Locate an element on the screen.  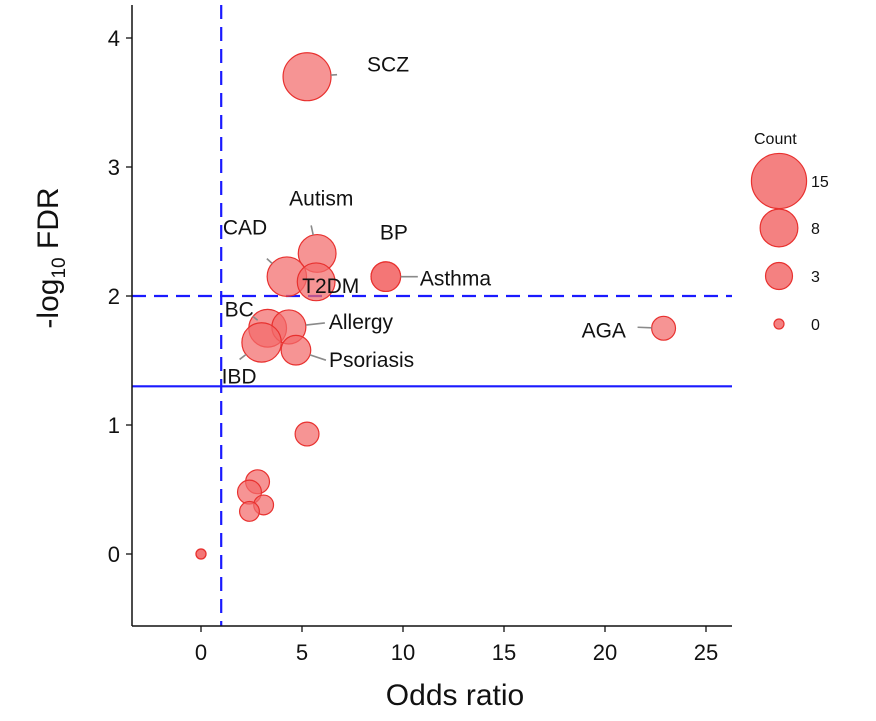
point-psoriasis is located at coordinates (296, 350).